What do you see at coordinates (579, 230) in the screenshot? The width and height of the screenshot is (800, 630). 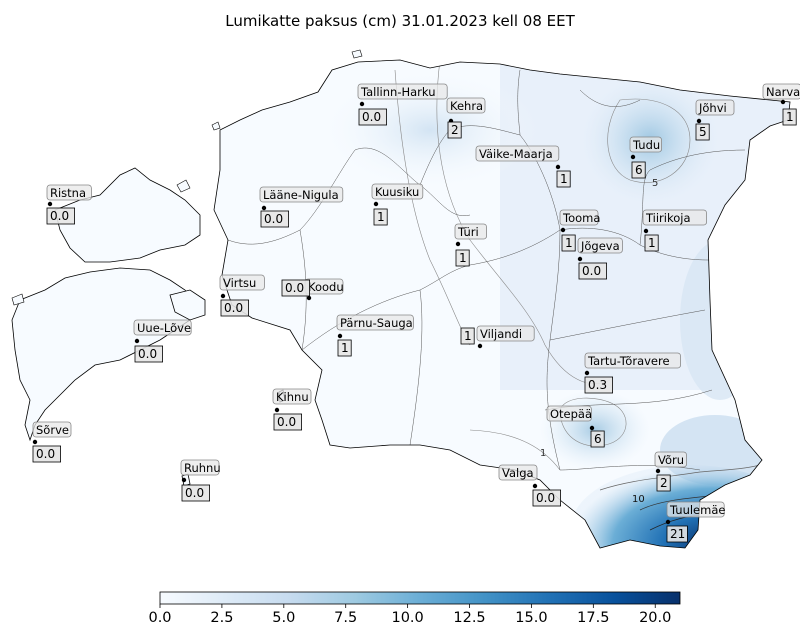 I see `station-tooma: Tooma 1` at bounding box center [579, 230].